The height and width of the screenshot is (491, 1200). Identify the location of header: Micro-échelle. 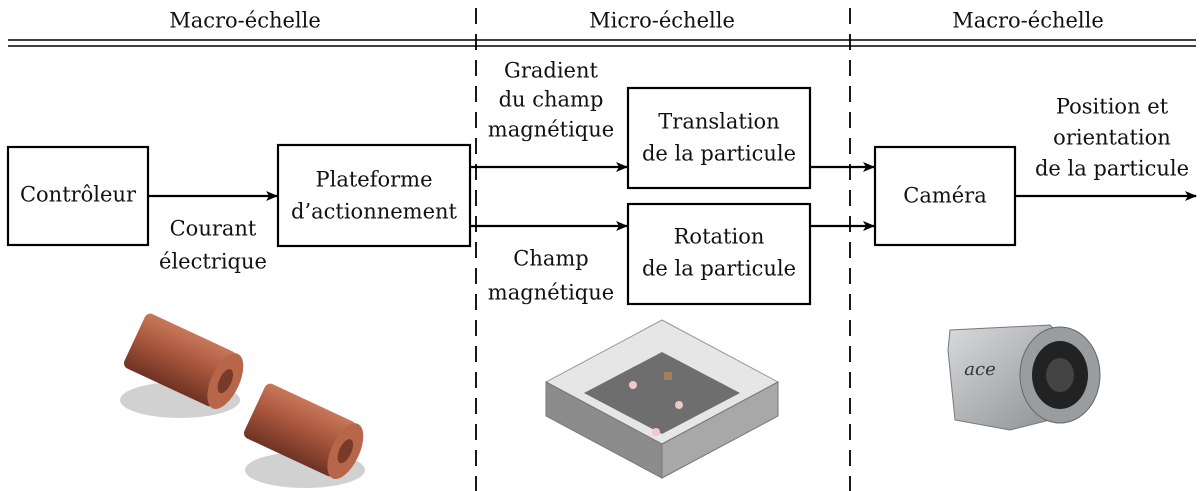
(662, 21).